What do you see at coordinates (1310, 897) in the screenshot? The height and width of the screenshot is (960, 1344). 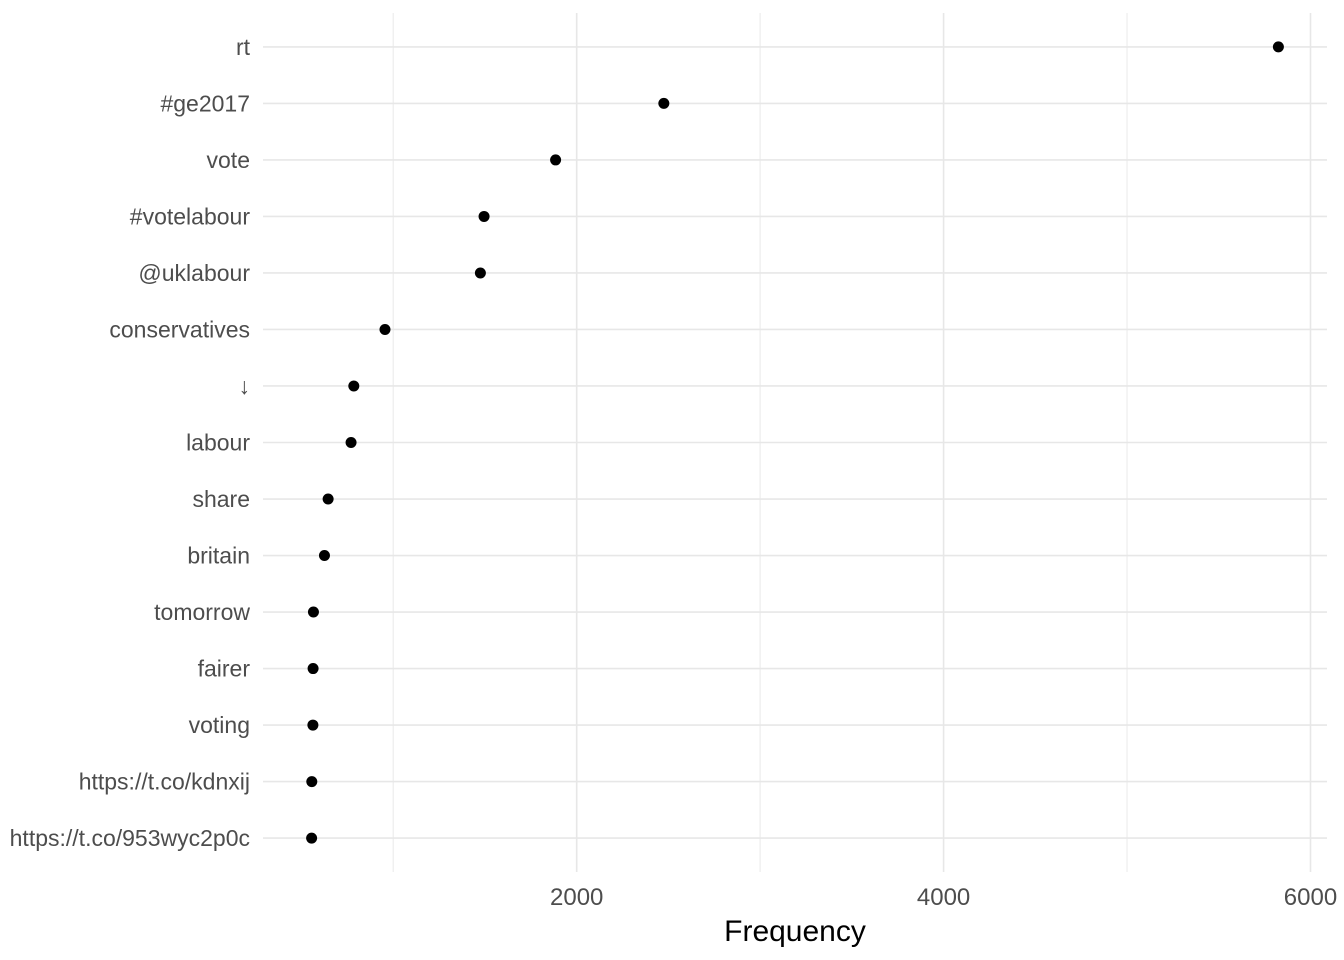 I see `x-axis-tick-label: 6000` at bounding box center [1310, 897].